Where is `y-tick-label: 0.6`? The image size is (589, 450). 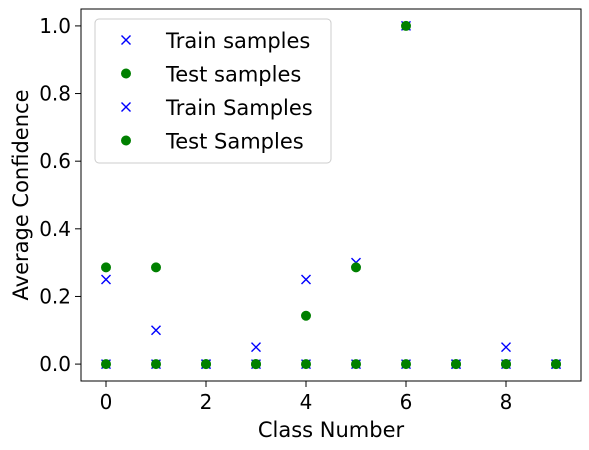
y-tick-label: 0.6 is located at coordinates (55, 161).